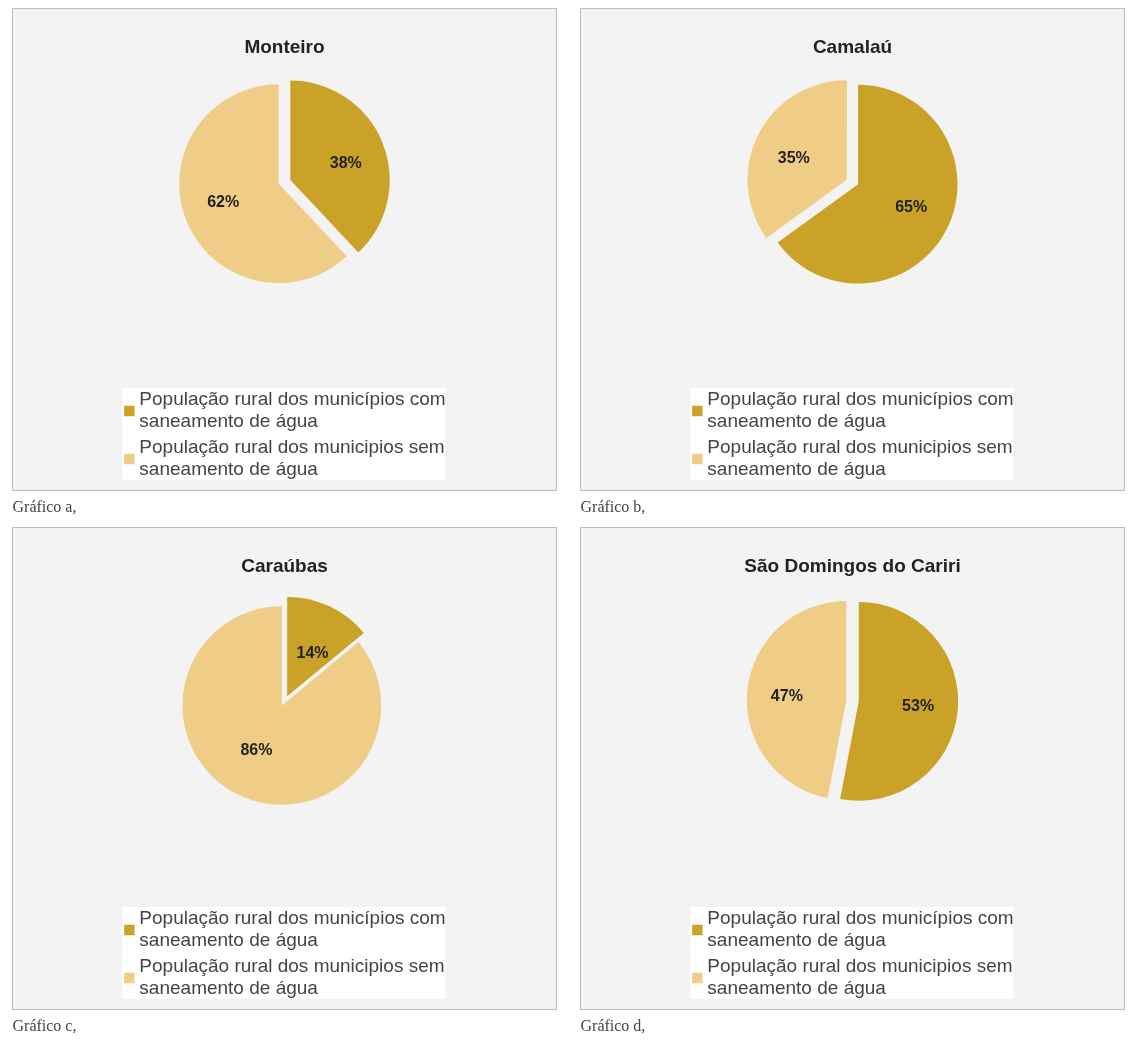 Image resolution: width=1139 pixels, height=1042 pixels. I want to click on data-label: 62%, so click(223, 201).